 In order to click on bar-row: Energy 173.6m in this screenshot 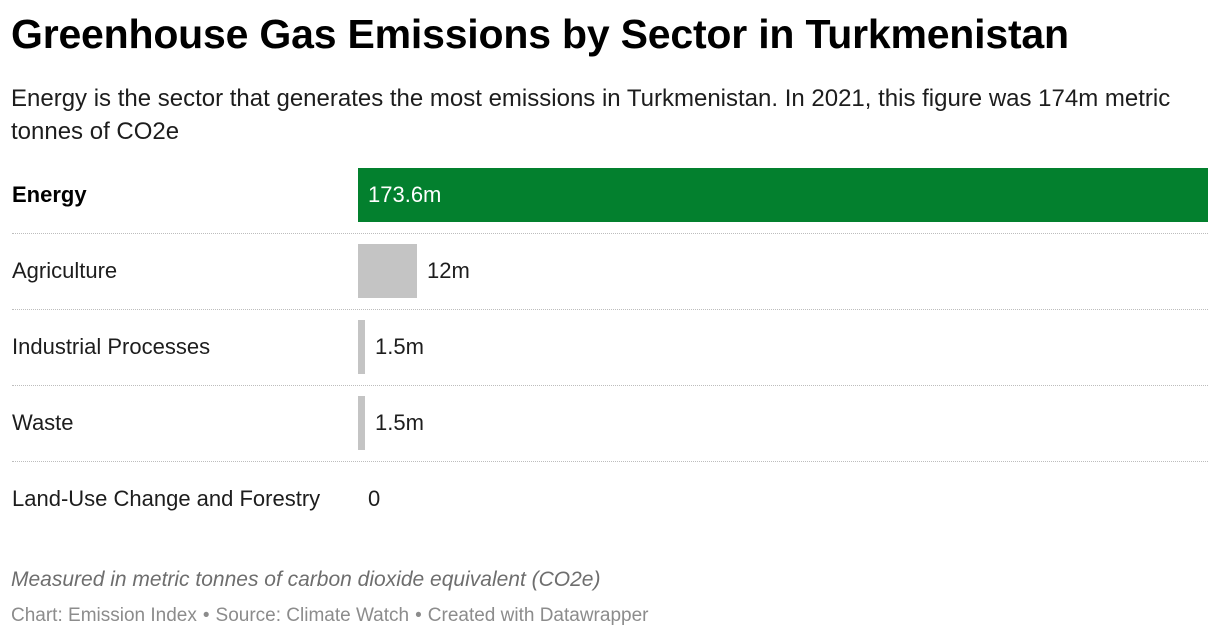, I will do `click(610, 206)`.